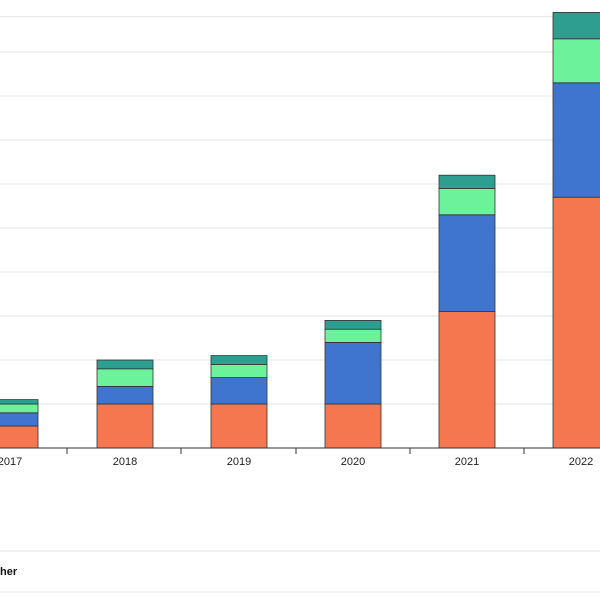 Image resolution: width=600 pixels, height=600 pixels. I want to click on x-tick-label-2021: 2021, so click(467, 462).